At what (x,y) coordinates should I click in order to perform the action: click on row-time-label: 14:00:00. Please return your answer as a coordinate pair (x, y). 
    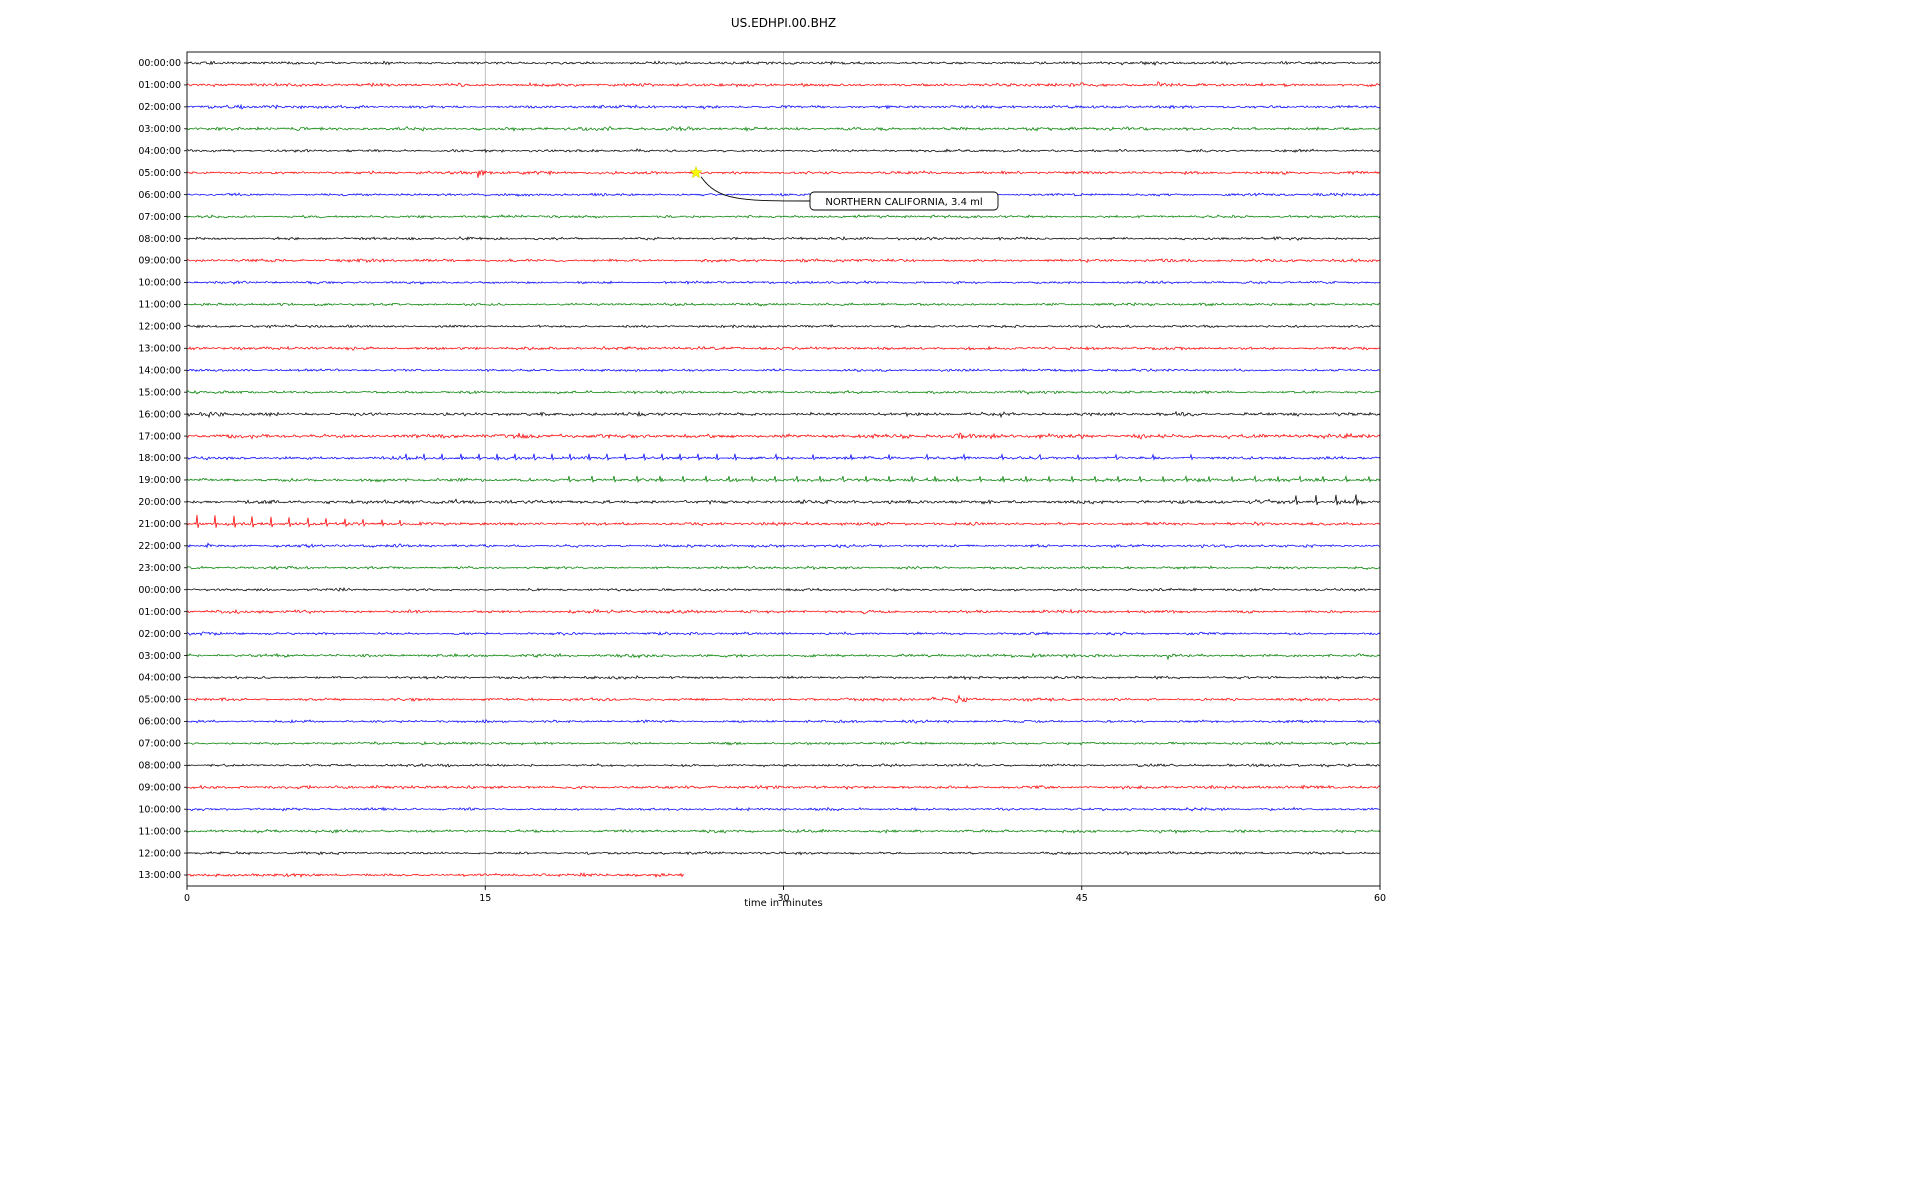
    Looking at the image, I should click on (159, 370).